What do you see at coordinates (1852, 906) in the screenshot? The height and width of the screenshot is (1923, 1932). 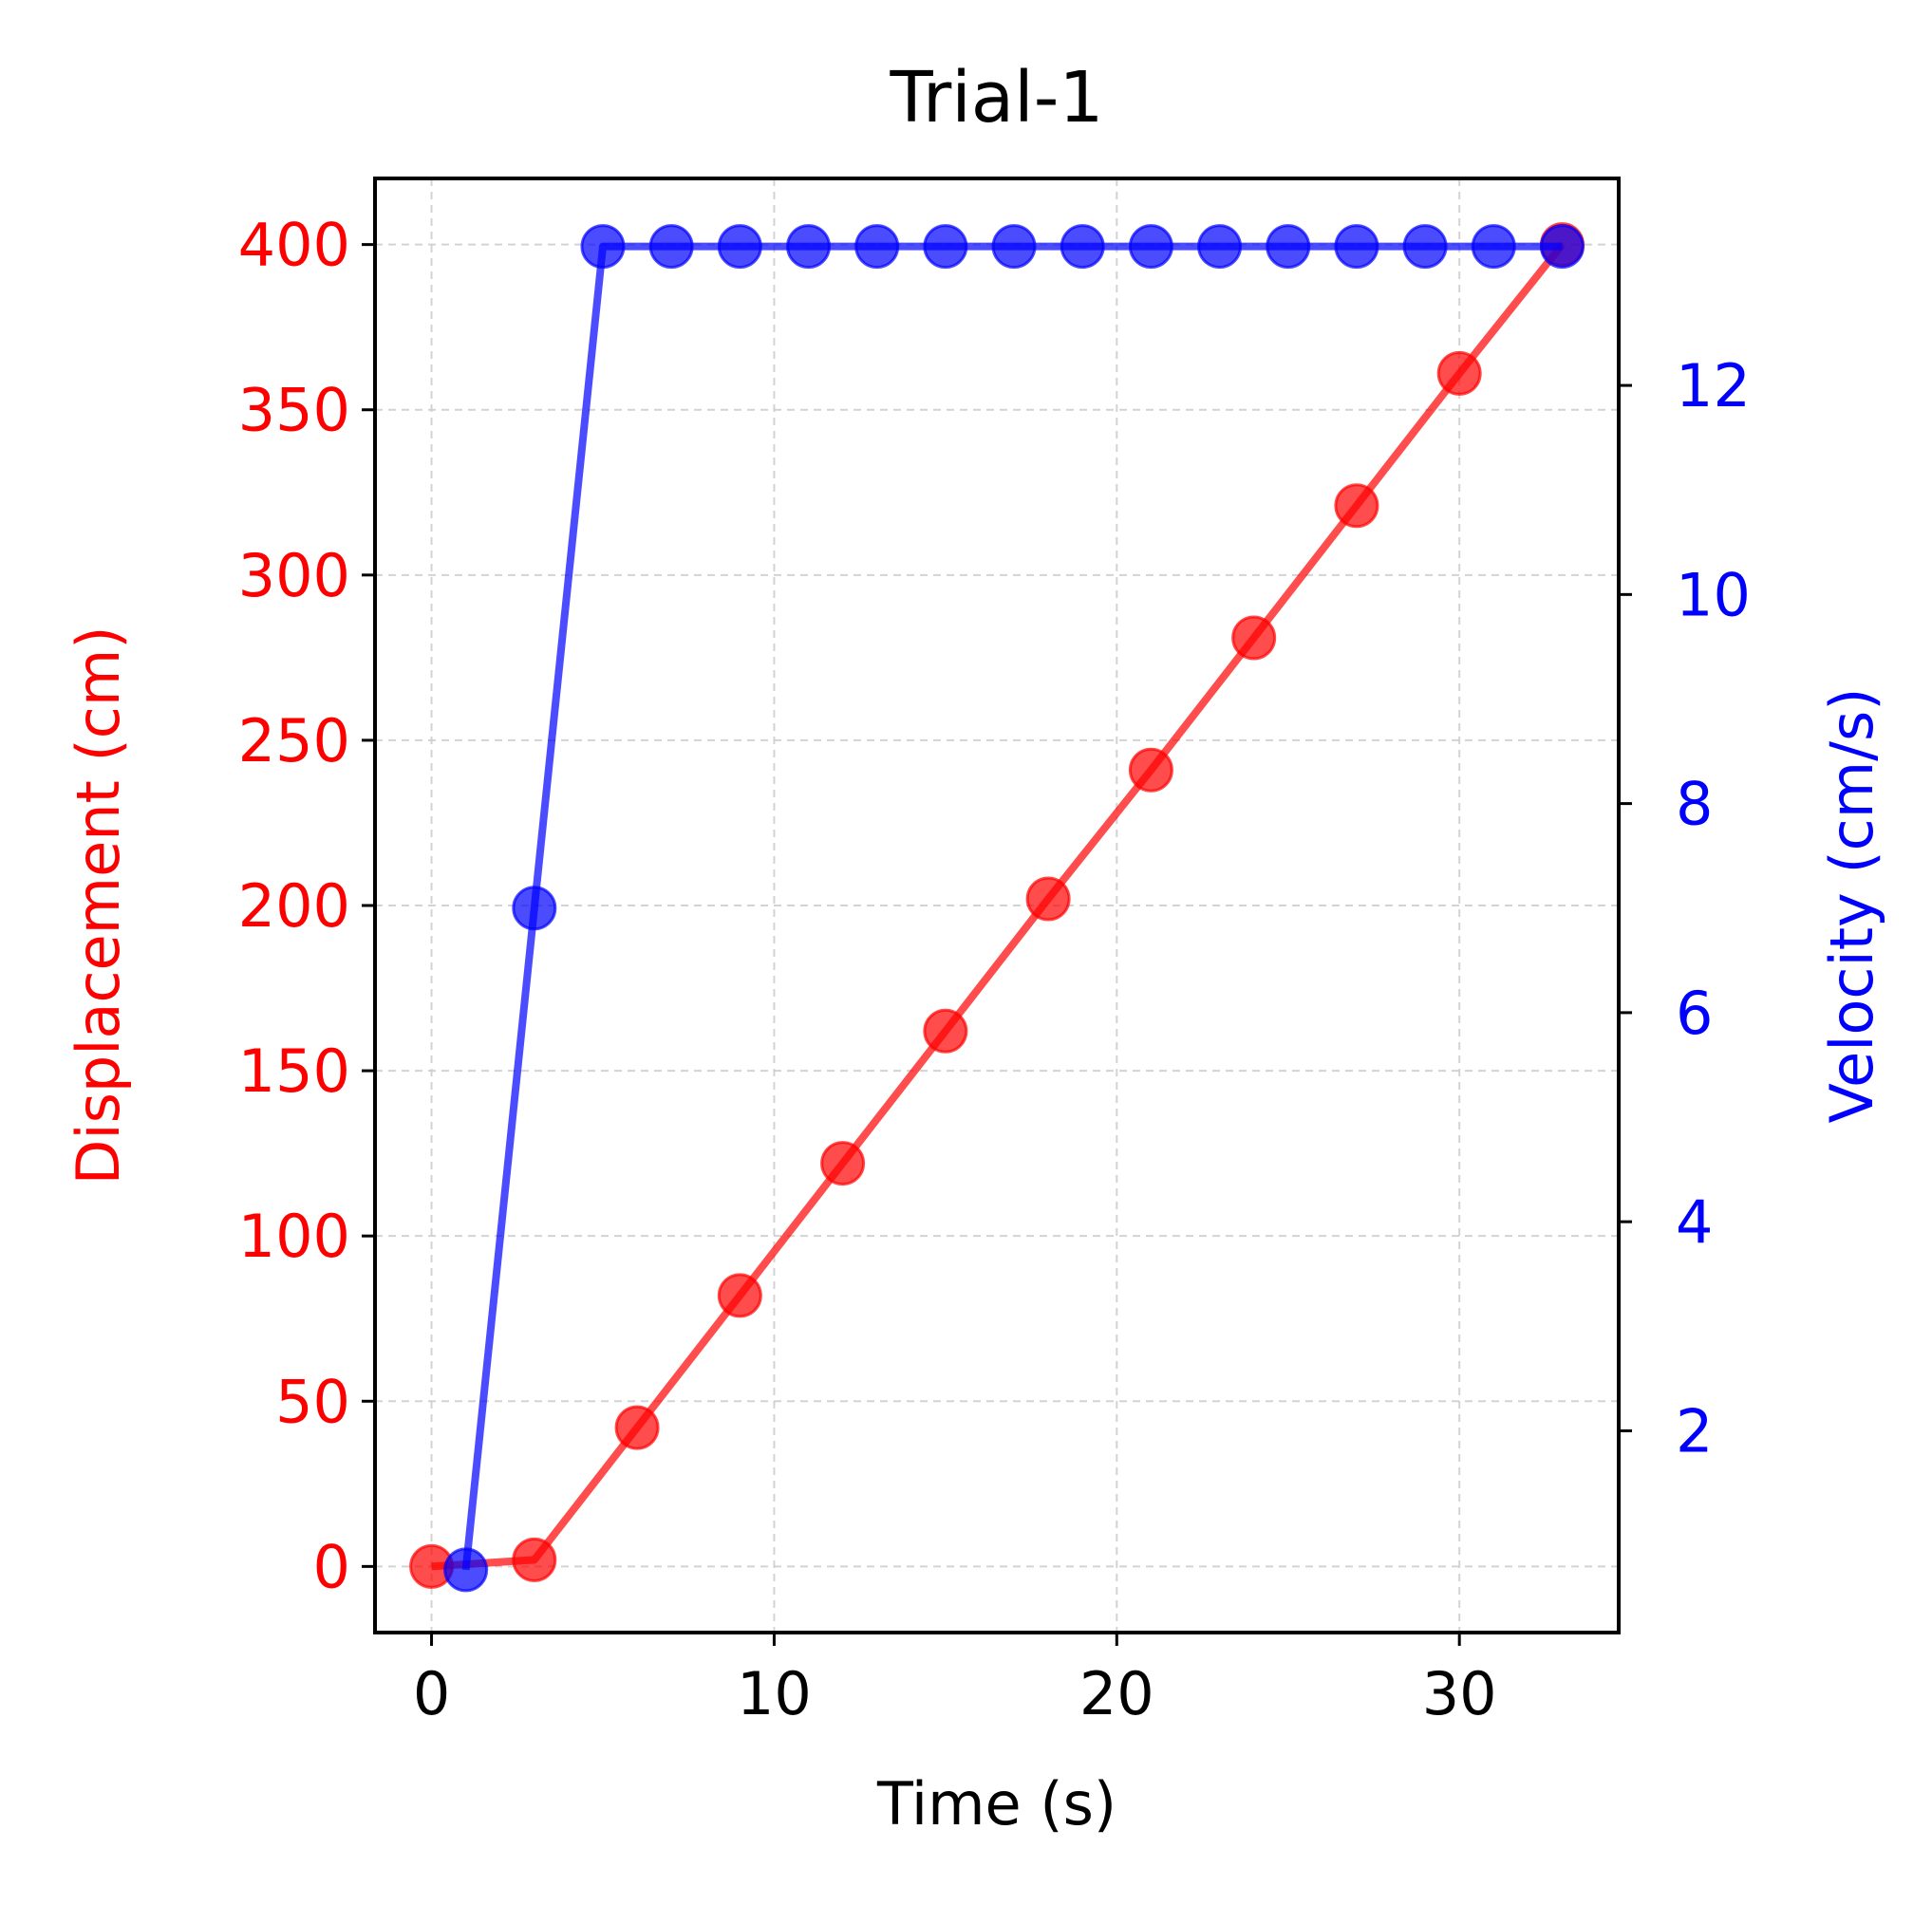 I see `y2-axis-title: Velocity (cm/s)` at bounding box center [1852, 906].